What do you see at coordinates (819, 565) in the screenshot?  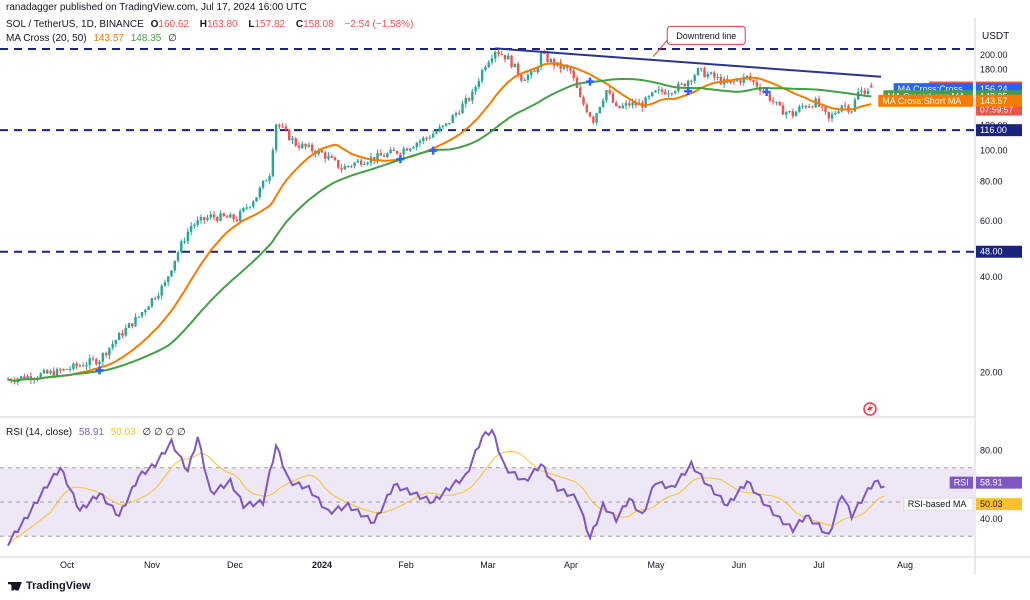 I see `time-tick: Jul` at bounding box center [819, 565].